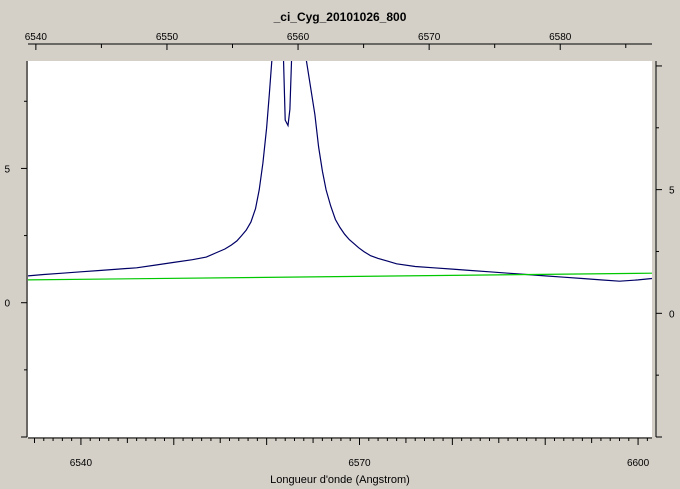 This screenshot has width=680, height=489. Describe the element at coordinates (672, 191) in the screenshot. I see `right-tick-label: 5` at that location.